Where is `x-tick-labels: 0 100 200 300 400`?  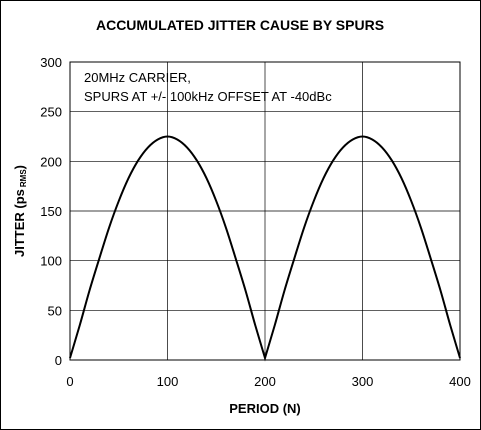 x-tick-labels: 0 100 200 300 400 is located at coordinates (268, 381).